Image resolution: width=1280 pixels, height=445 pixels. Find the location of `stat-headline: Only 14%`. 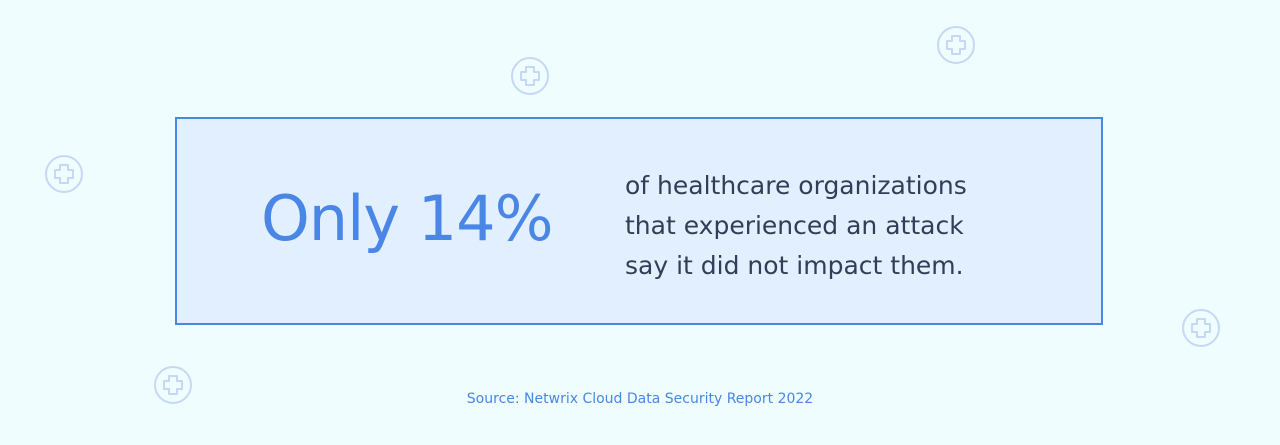

stat-headline: Only 14% is located at coordinates (407, 218).